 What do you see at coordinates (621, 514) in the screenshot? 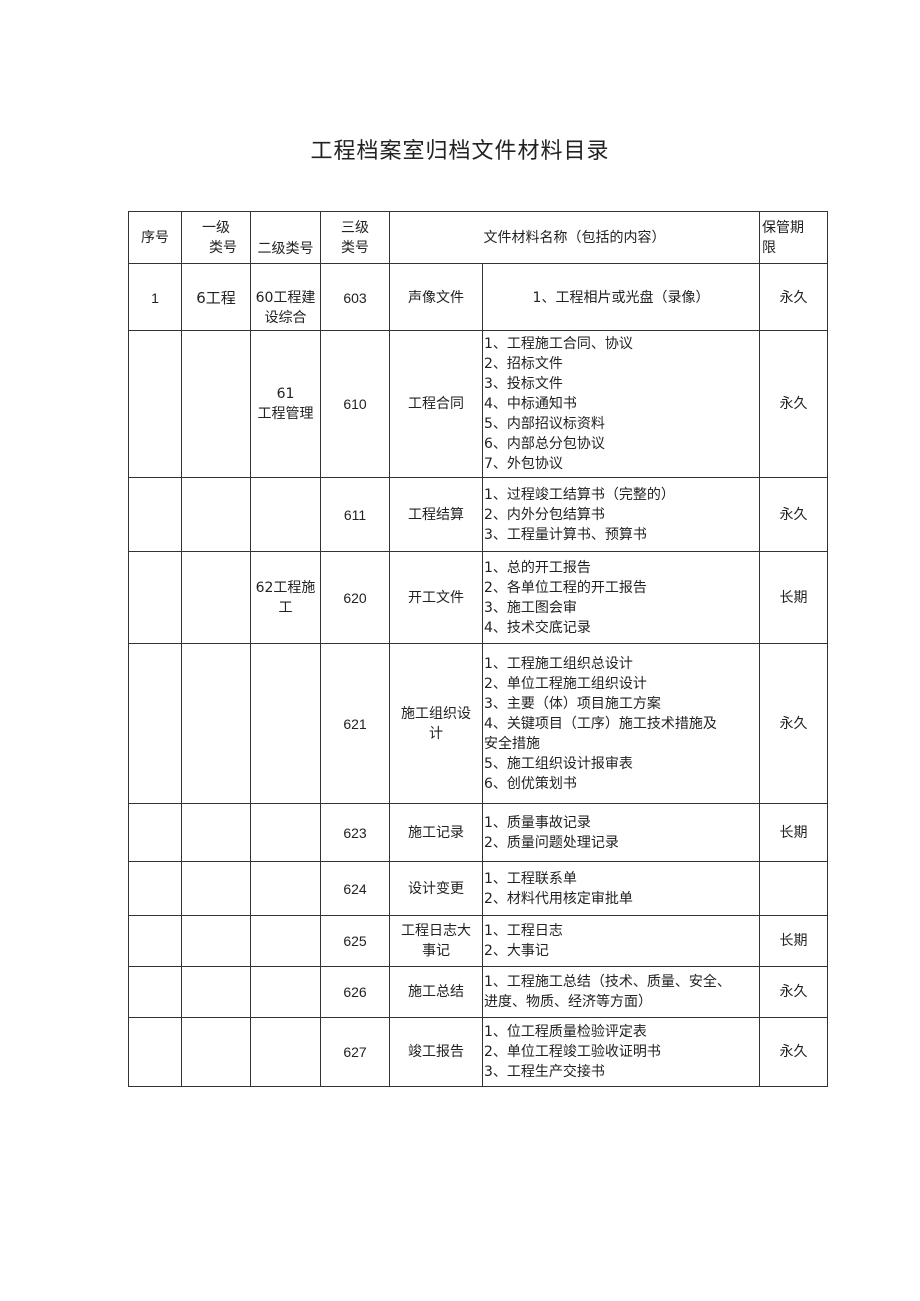
I see `cell-items: 1、过程竣工结算书（完整的） 2、内外分包结算书 3、工程量计算书、预算书` at bounding box center [621, 514].